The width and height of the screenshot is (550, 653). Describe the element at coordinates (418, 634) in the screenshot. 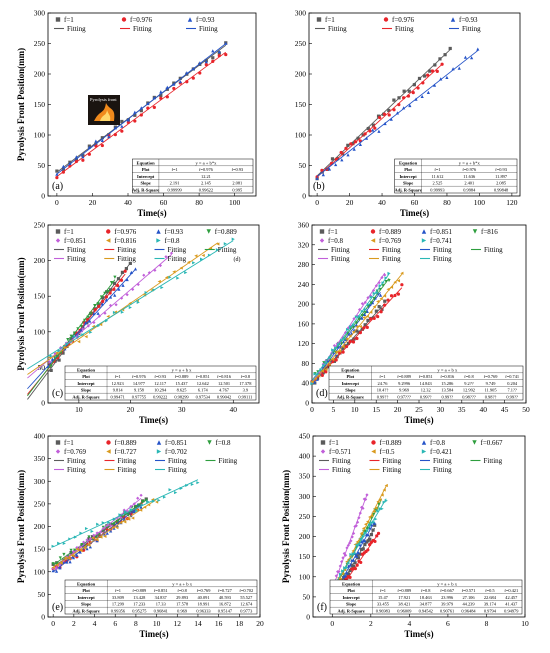

I see `x-axis-title: Time(s)` at that location.